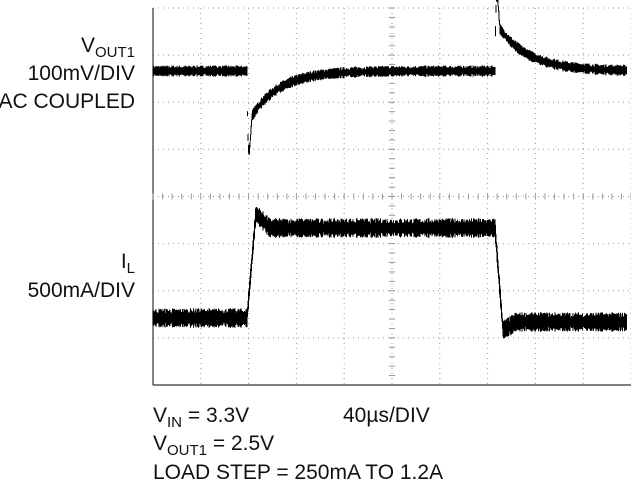  What do you see at coordinates (174, 422) in the screenshot?
I see `subscript: IN` at bounding box center [174, 422].